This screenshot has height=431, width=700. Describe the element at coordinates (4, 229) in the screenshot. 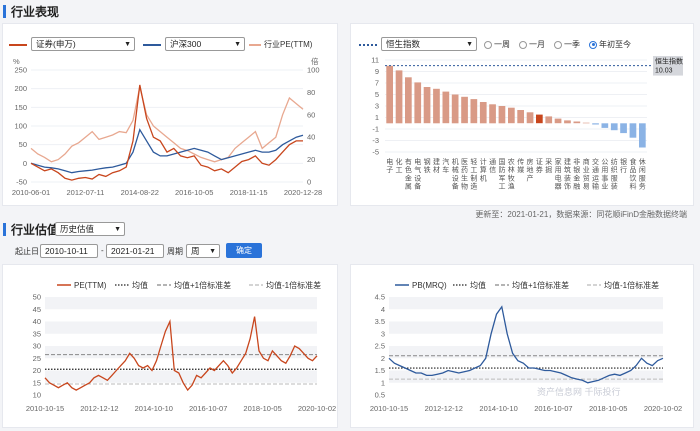

I see `title-accent-bar` at that location.